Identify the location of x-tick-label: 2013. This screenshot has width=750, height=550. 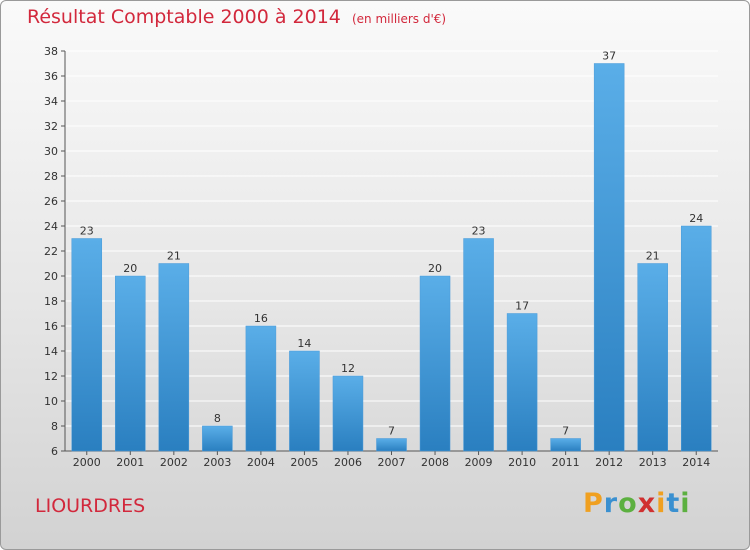
(653, 462).